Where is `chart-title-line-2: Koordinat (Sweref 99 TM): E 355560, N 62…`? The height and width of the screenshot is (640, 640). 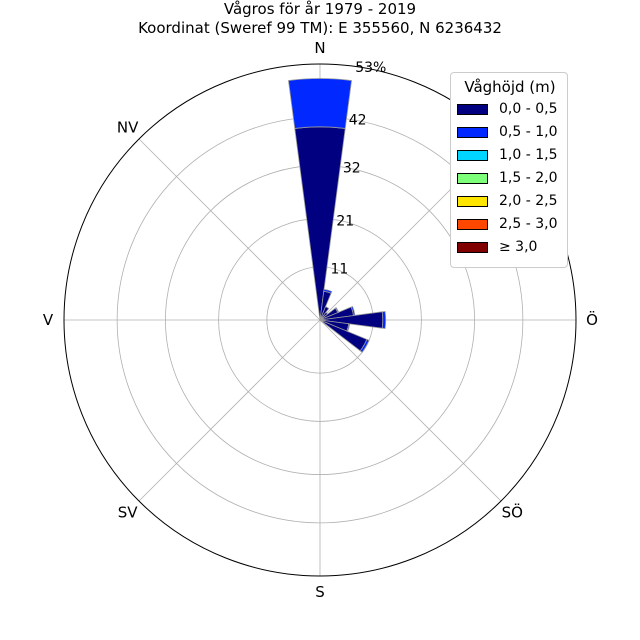 chart-title-line-2: Koordinat (Sweref 99 TM): E 355560, N 62… is located at coordinates (320, 28).